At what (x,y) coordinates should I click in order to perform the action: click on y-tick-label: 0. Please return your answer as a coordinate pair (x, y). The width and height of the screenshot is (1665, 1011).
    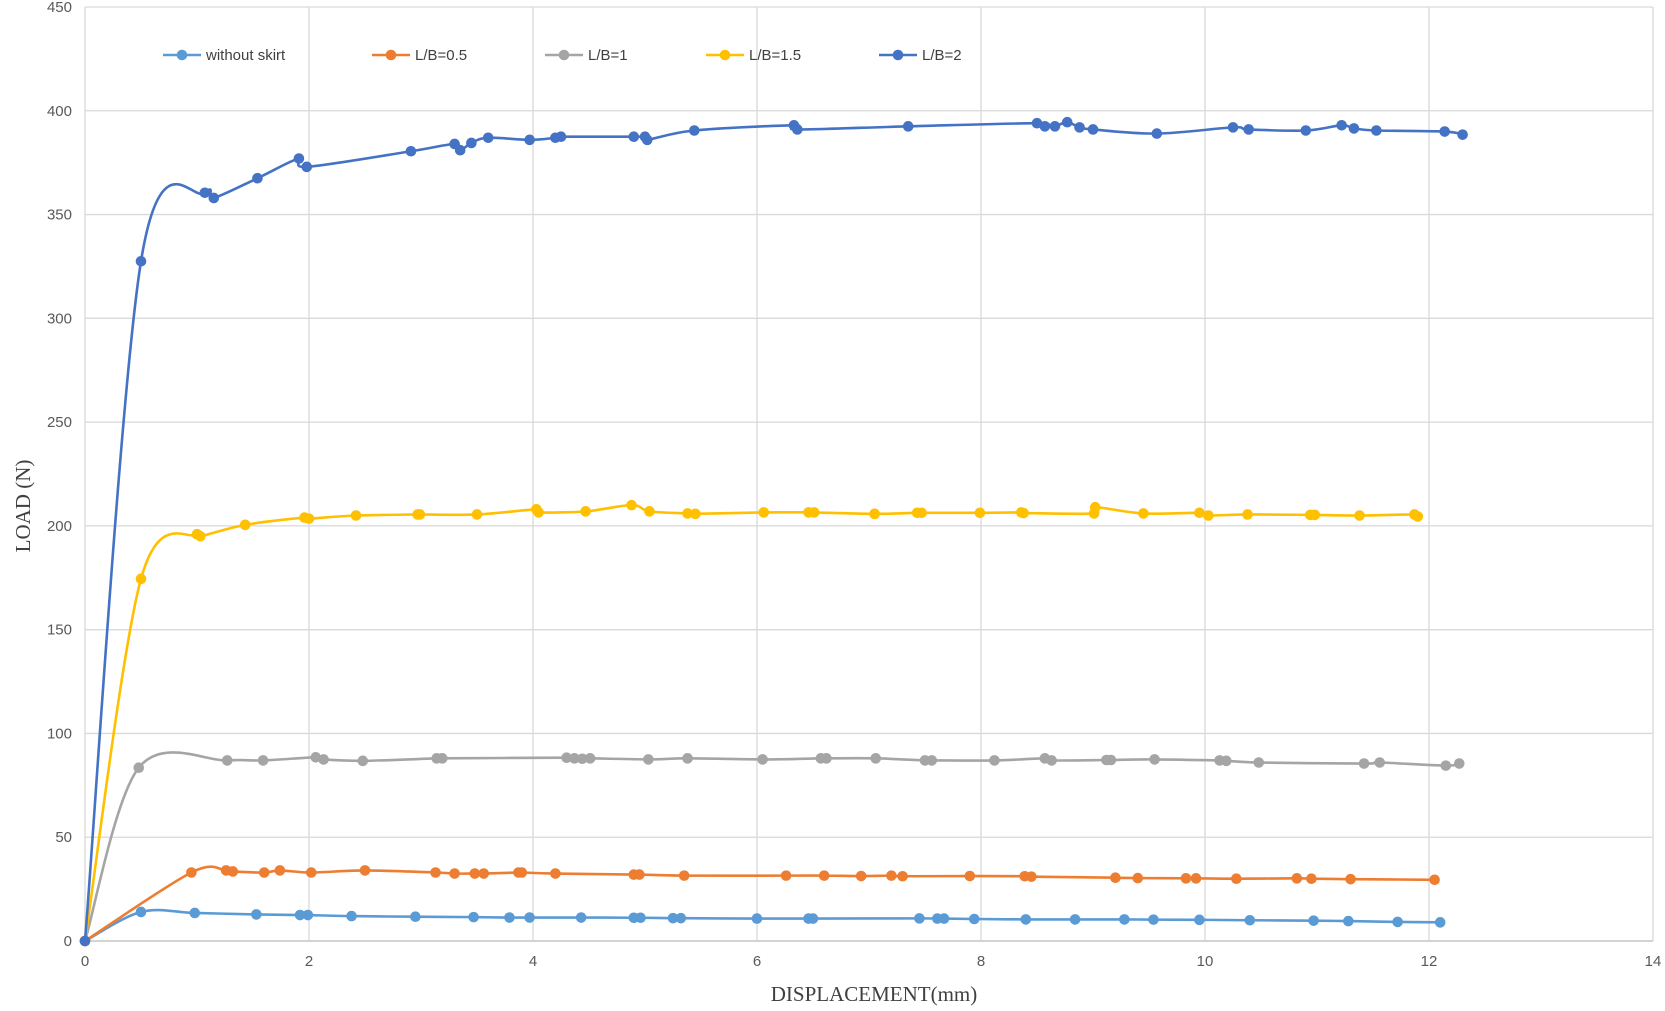
    Looking at the image, I should click on (68, 941).